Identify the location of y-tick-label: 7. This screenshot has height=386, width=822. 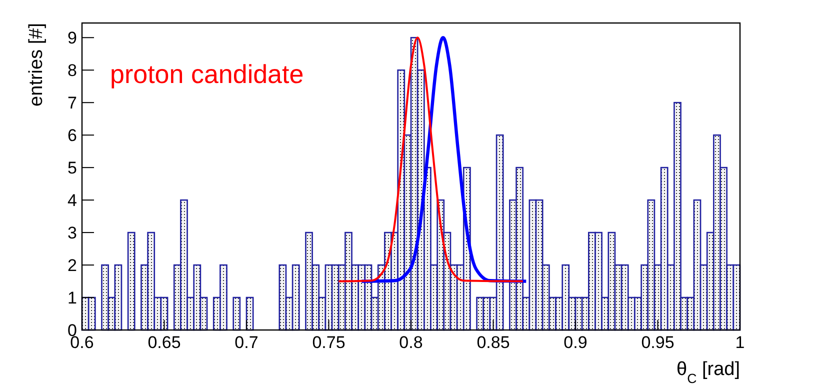
(72, 103).